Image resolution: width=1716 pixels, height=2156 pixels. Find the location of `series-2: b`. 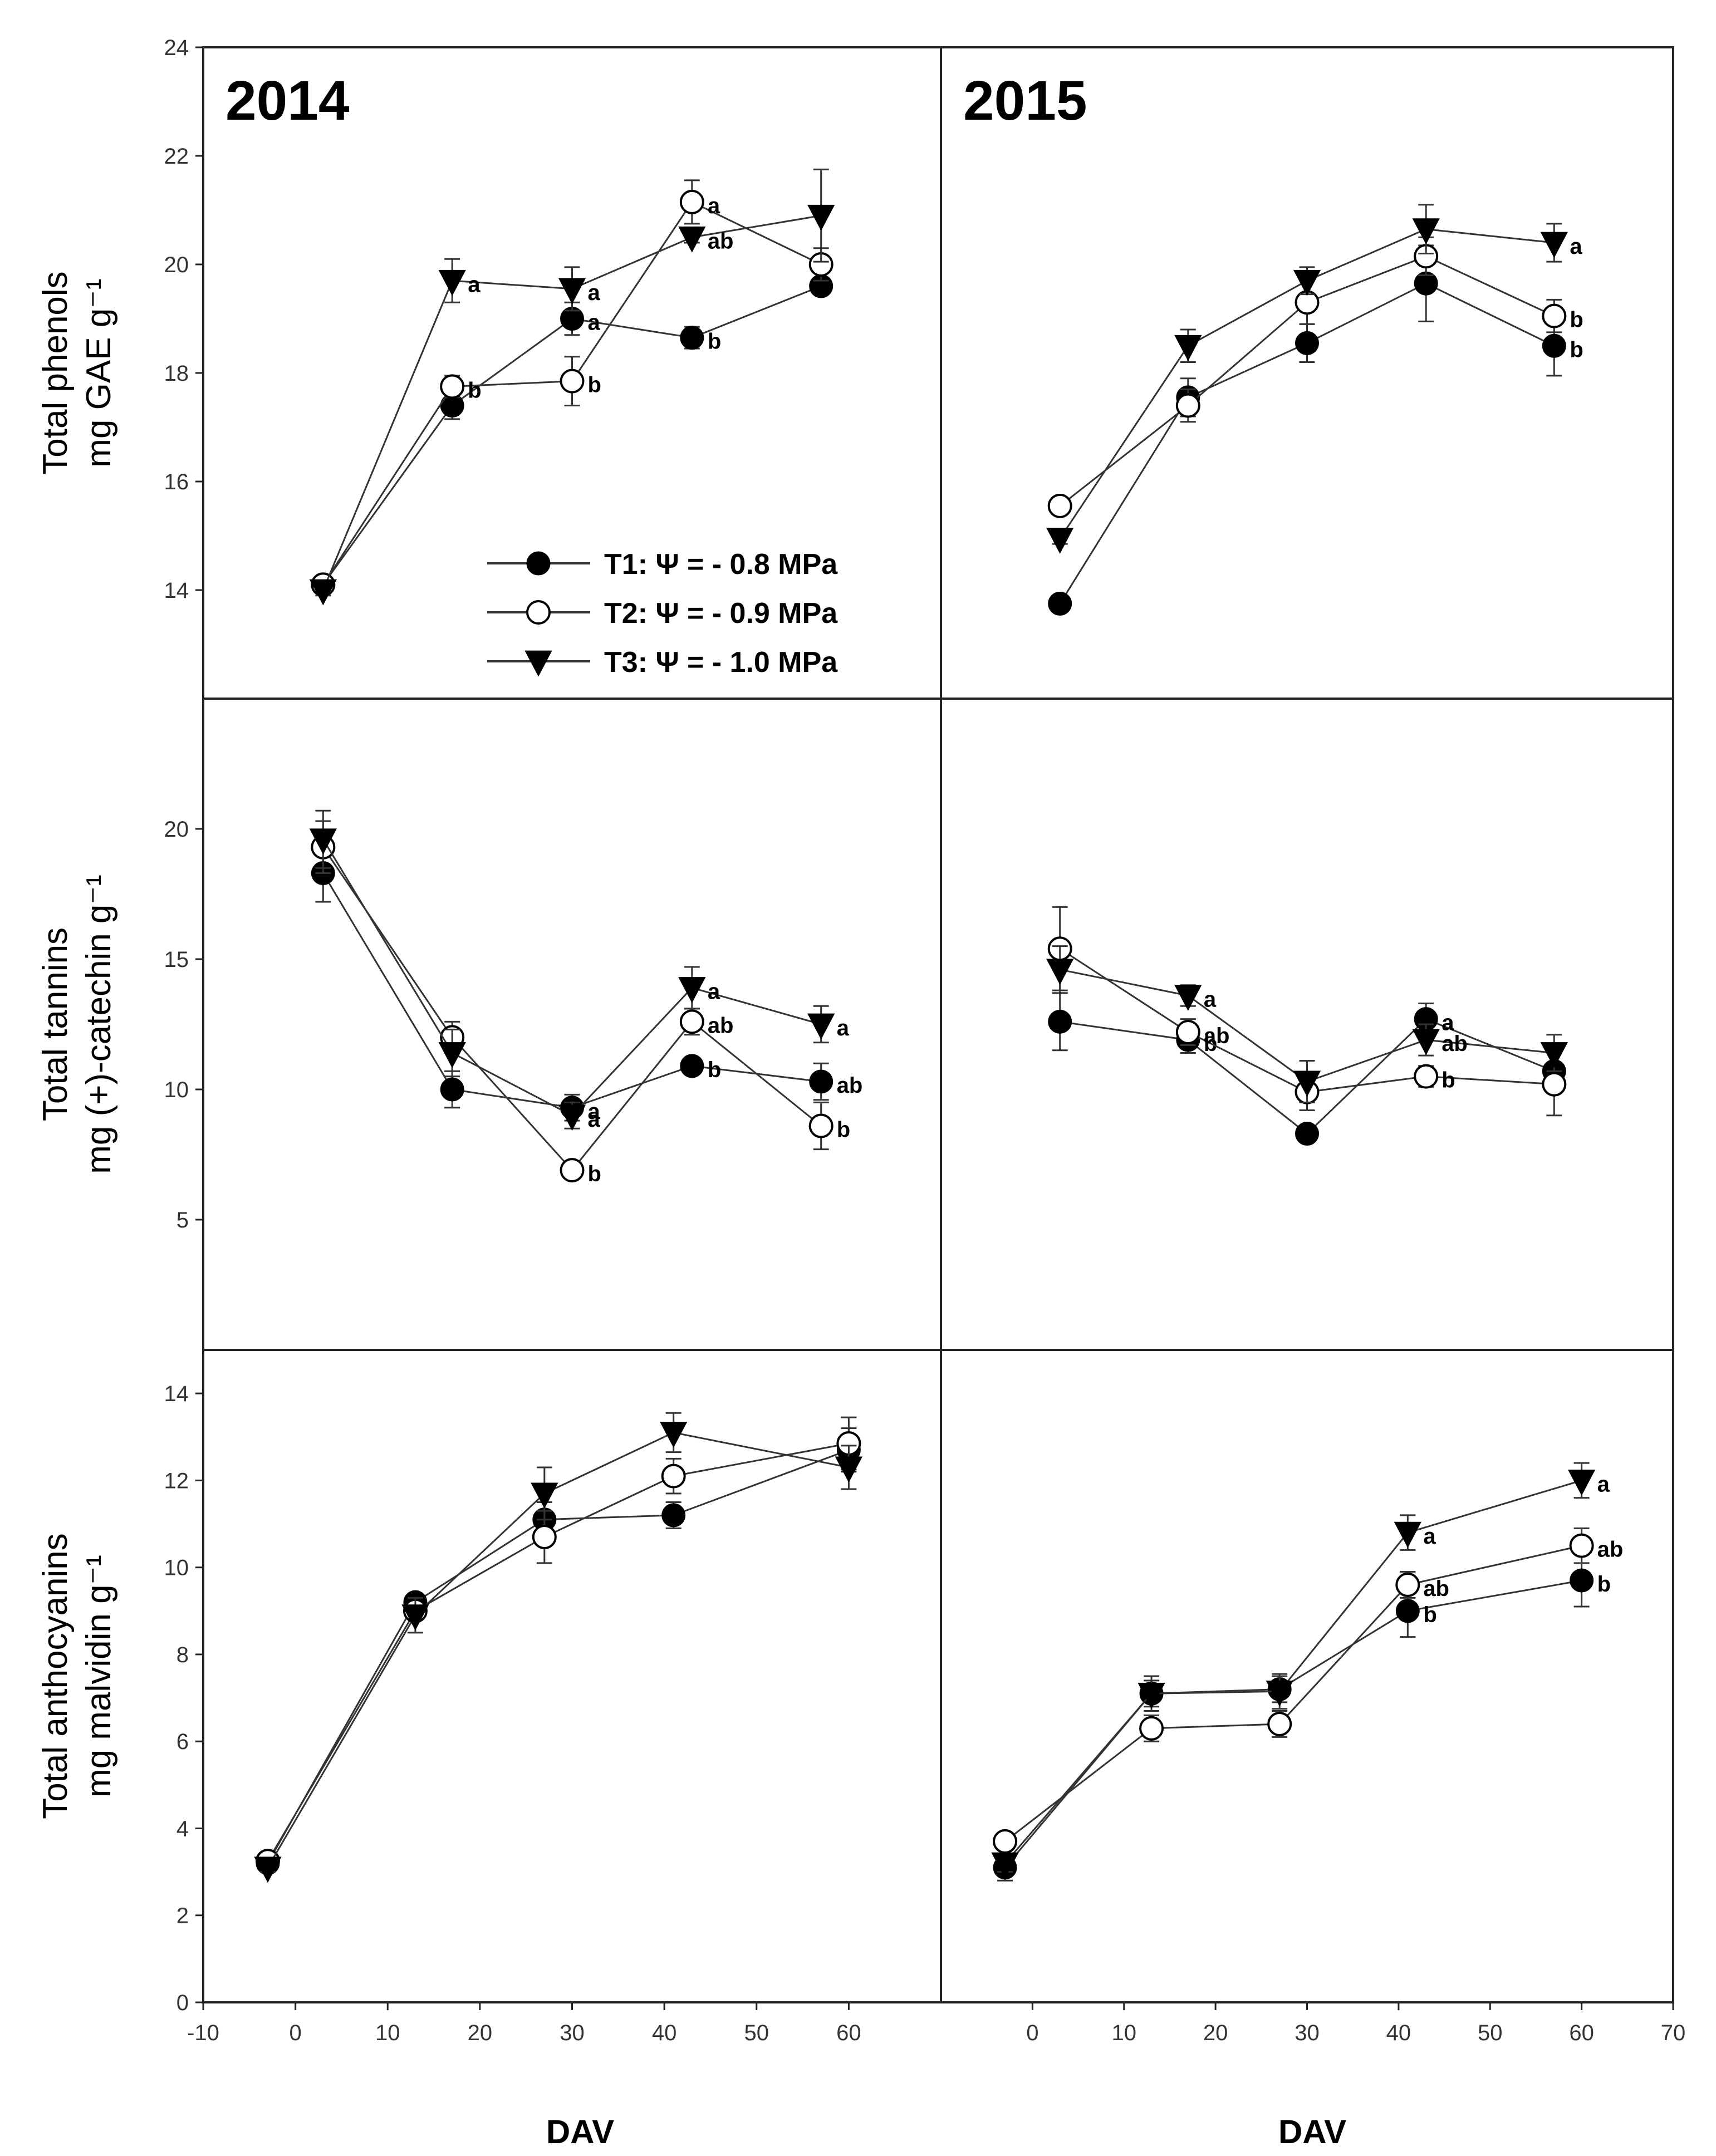

series-2: b is located at coordinates (1315, 377).